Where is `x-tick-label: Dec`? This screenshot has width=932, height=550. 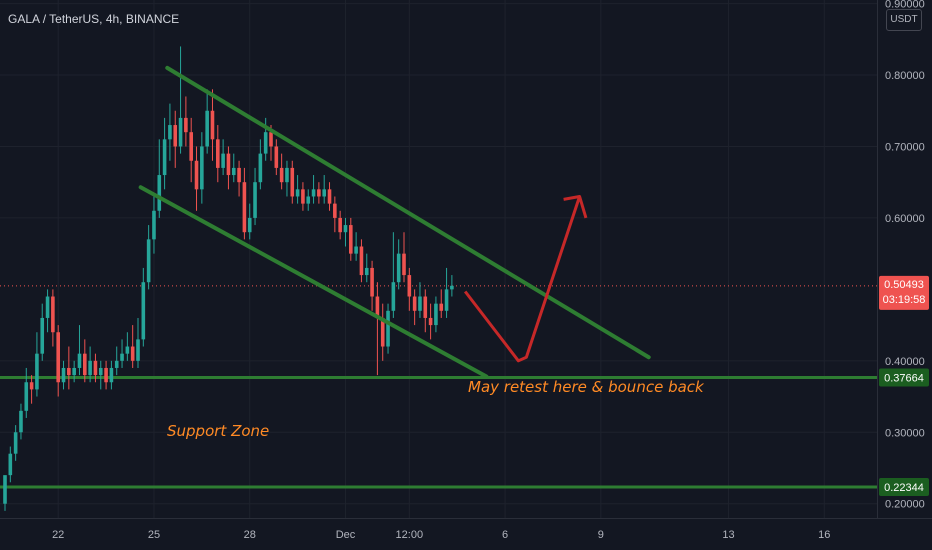 x-tick-label: Dec is located at coordinates (346, 535).